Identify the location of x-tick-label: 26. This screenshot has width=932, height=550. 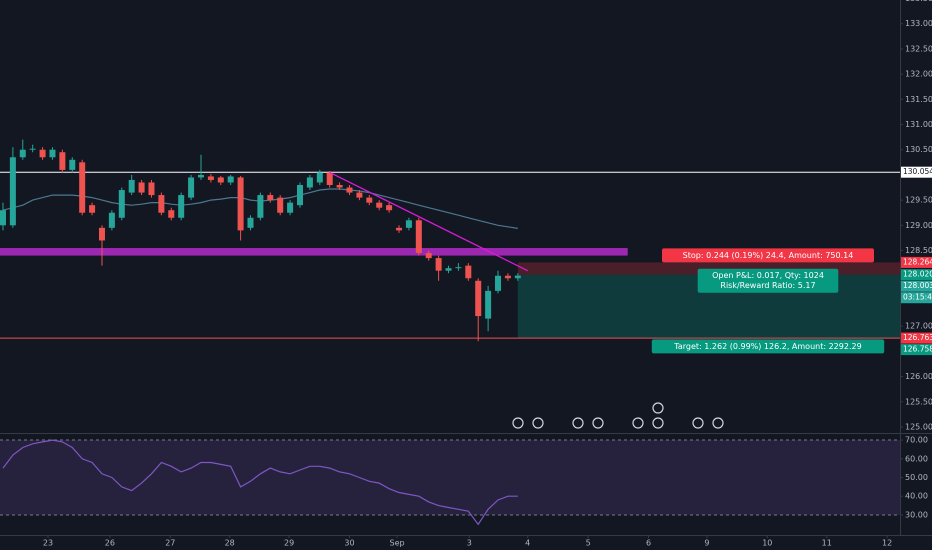
(110, 543).